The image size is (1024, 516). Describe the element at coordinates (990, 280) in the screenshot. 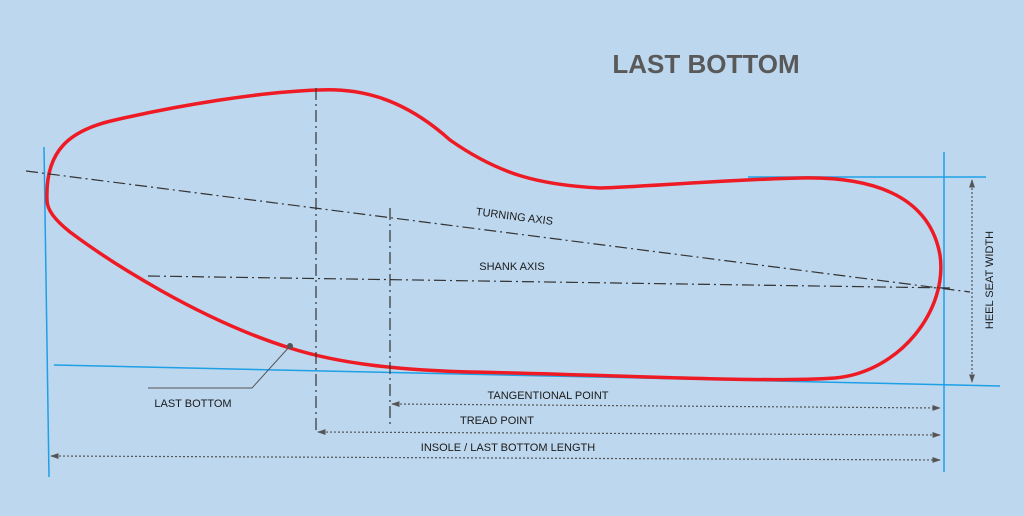

I see `heel-seat-width-label: HEEL SEAT WIDTH` at that location.